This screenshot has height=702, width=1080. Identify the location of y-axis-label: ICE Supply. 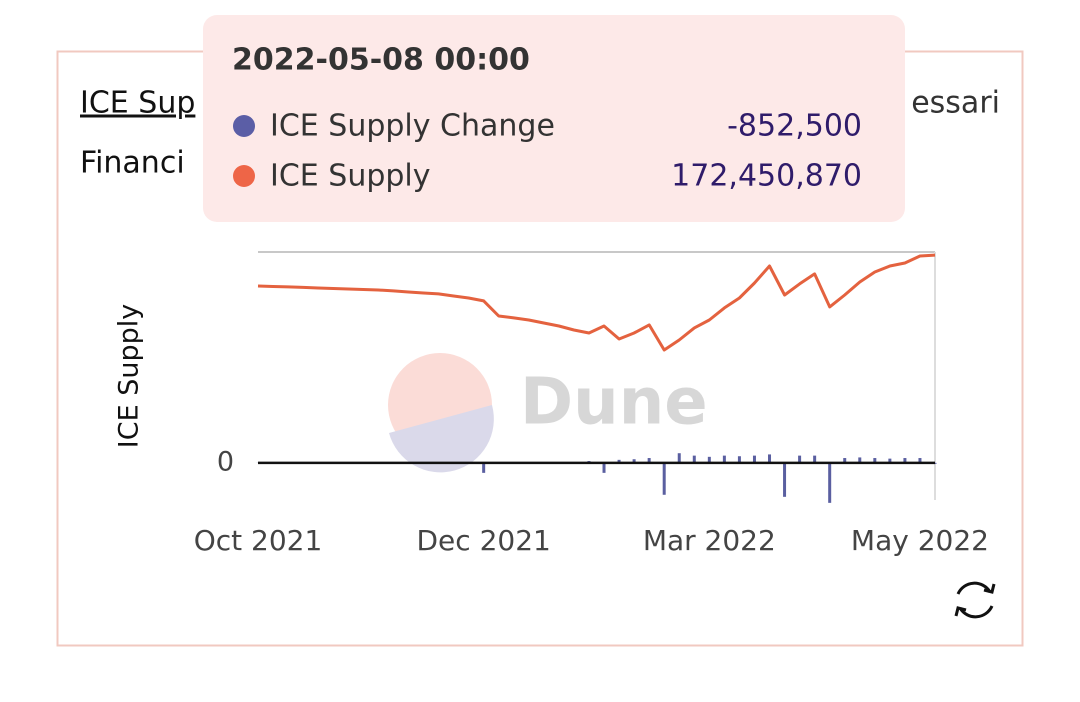
(129, 376).